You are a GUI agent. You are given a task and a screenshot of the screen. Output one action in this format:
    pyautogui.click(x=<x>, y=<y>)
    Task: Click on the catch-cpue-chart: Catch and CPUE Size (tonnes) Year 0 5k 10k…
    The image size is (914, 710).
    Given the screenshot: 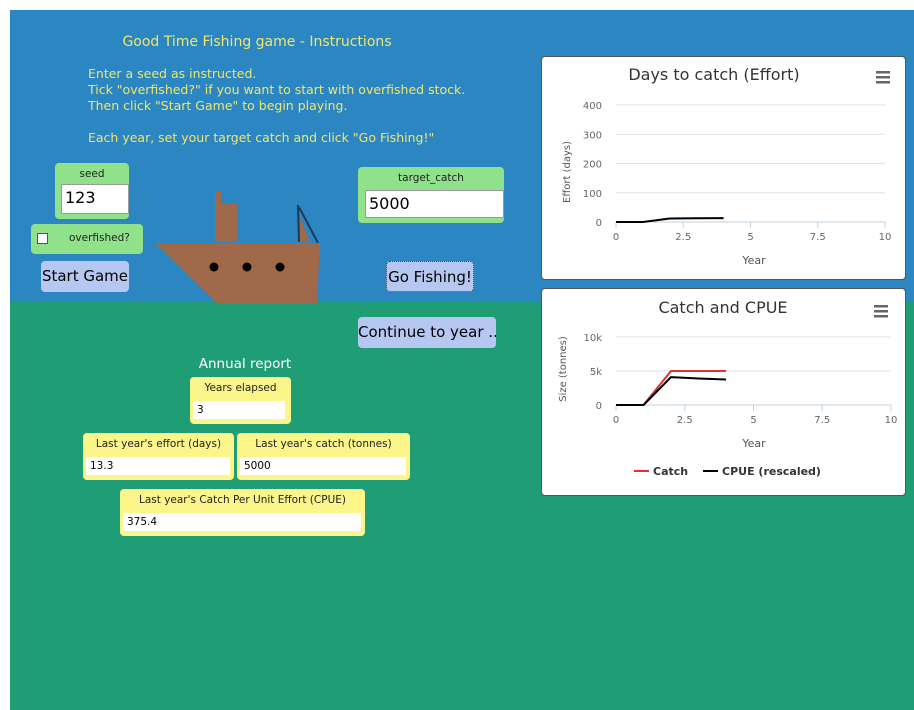 What is the action you would take?
    pyautogui.click(x=728, y=388)
    